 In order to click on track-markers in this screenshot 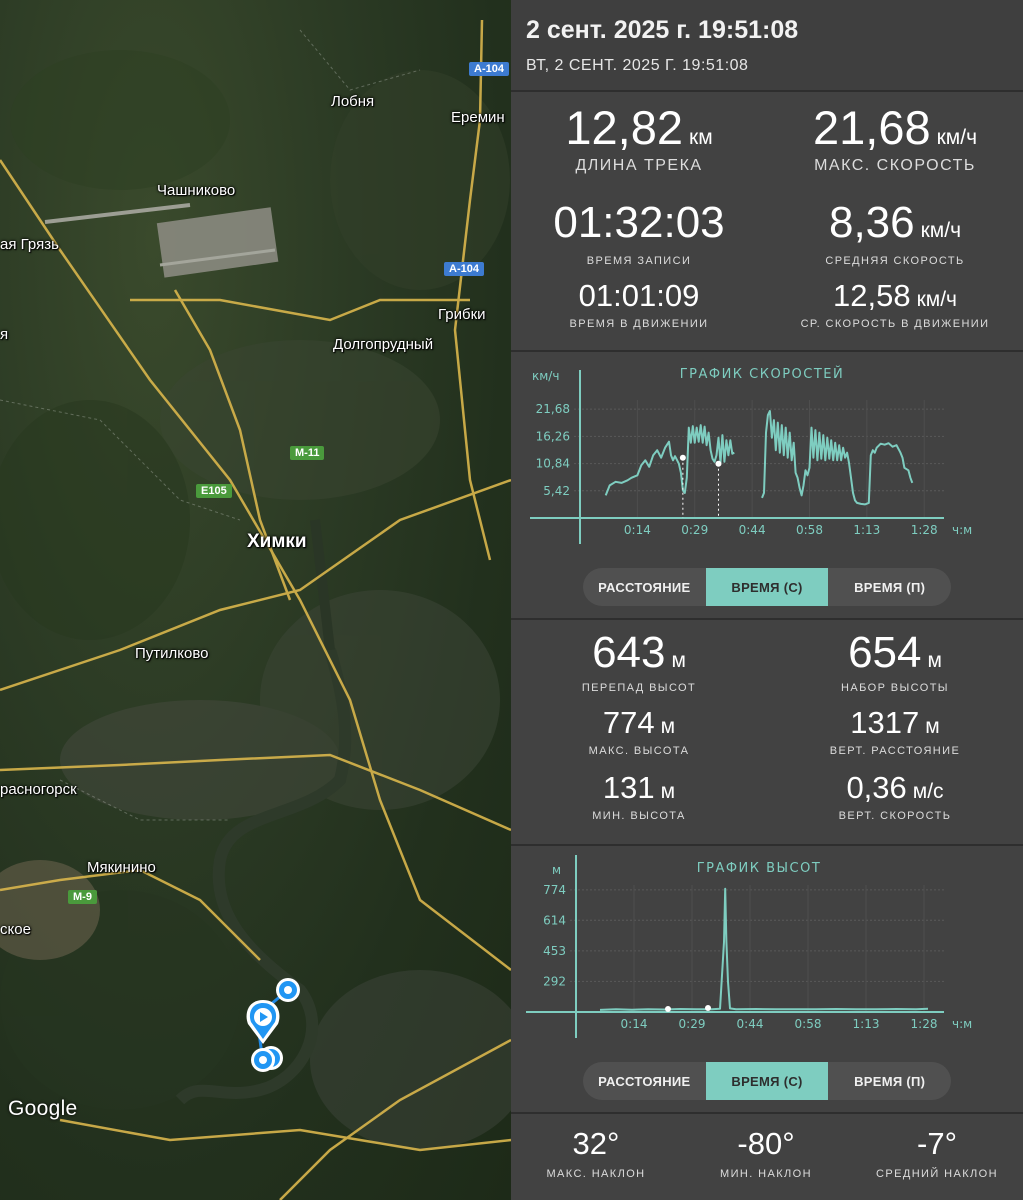, I will do `click(273, 1024)`.